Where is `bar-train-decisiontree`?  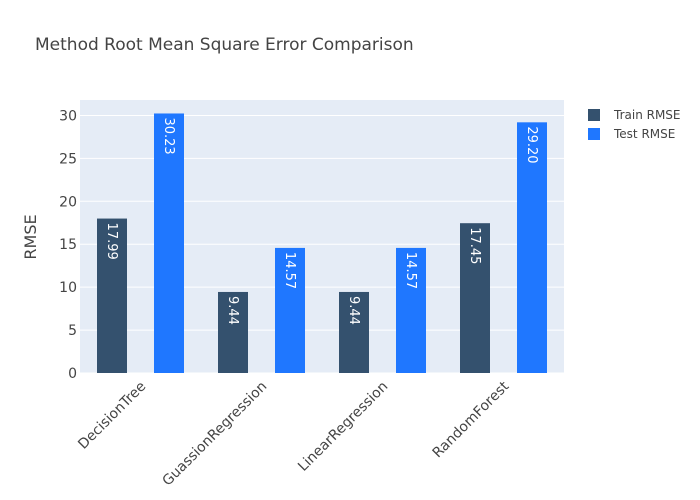 bar-train-decisiontree is located at coordinates (112, 295).